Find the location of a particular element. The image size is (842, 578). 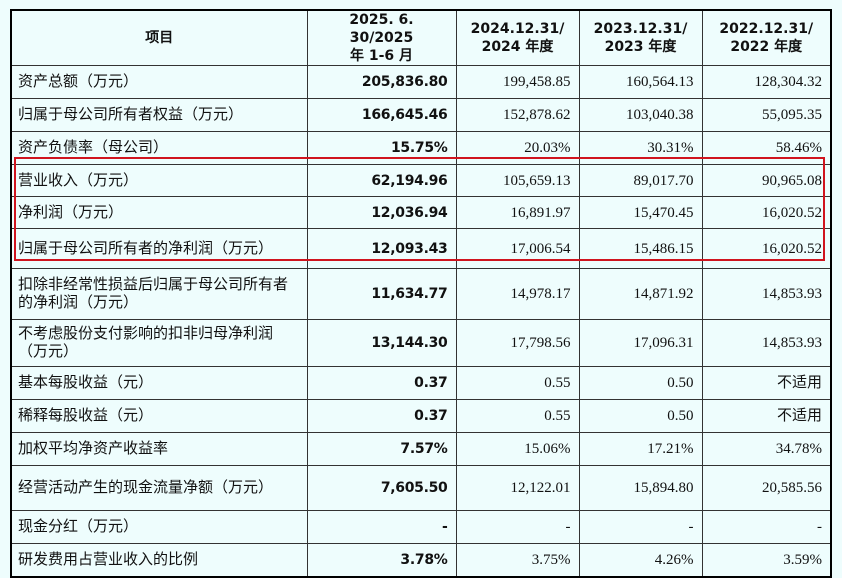

row-label: 基本每股收益（元） is located at coordinates (159, 383).